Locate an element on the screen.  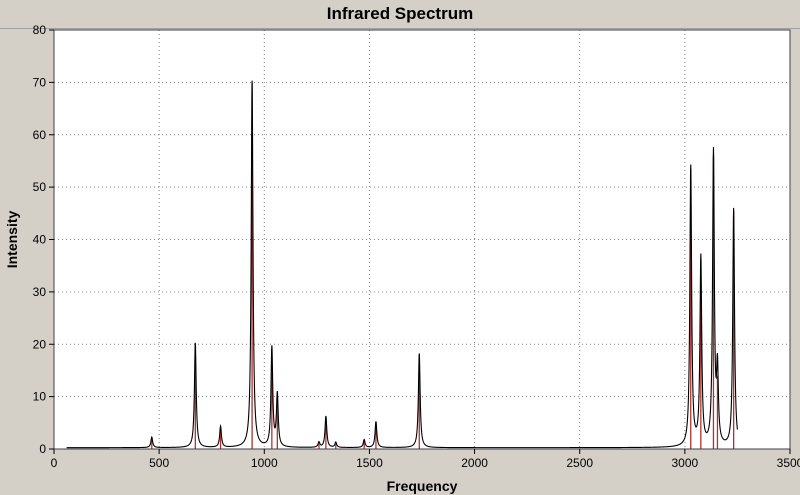
y-tick-label: 0 is located at coordinates (42, 449).